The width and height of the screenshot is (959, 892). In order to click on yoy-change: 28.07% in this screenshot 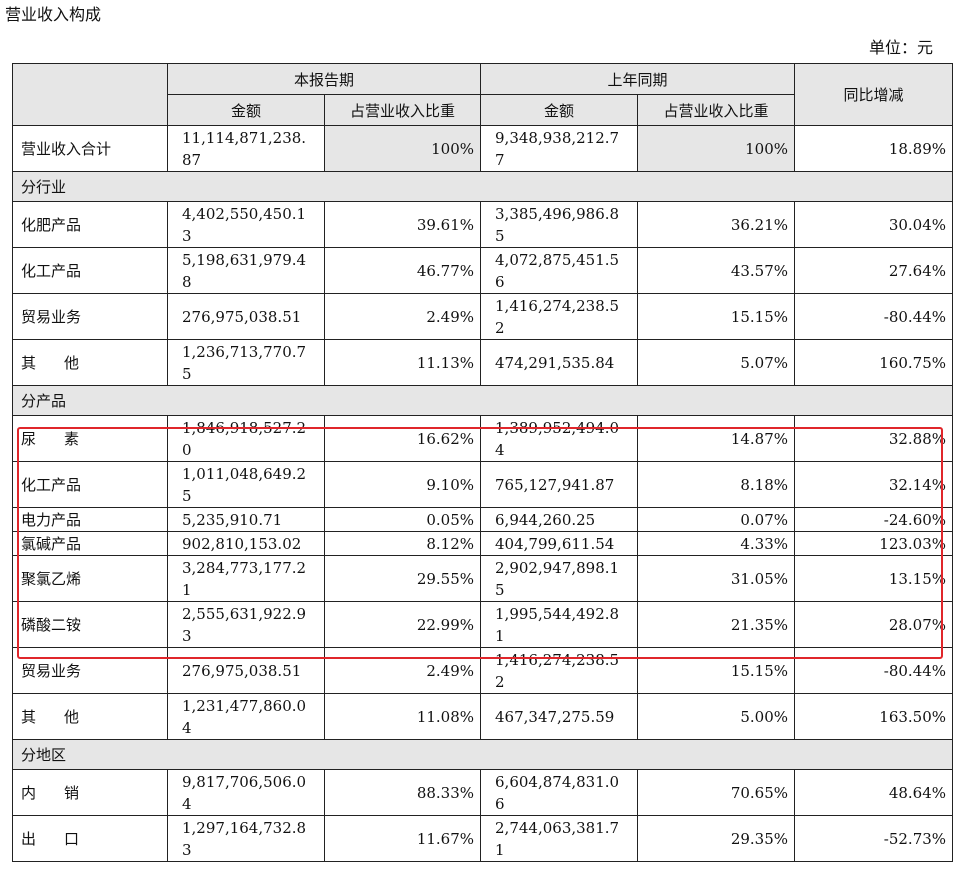, I will do `click(874, 624)`.